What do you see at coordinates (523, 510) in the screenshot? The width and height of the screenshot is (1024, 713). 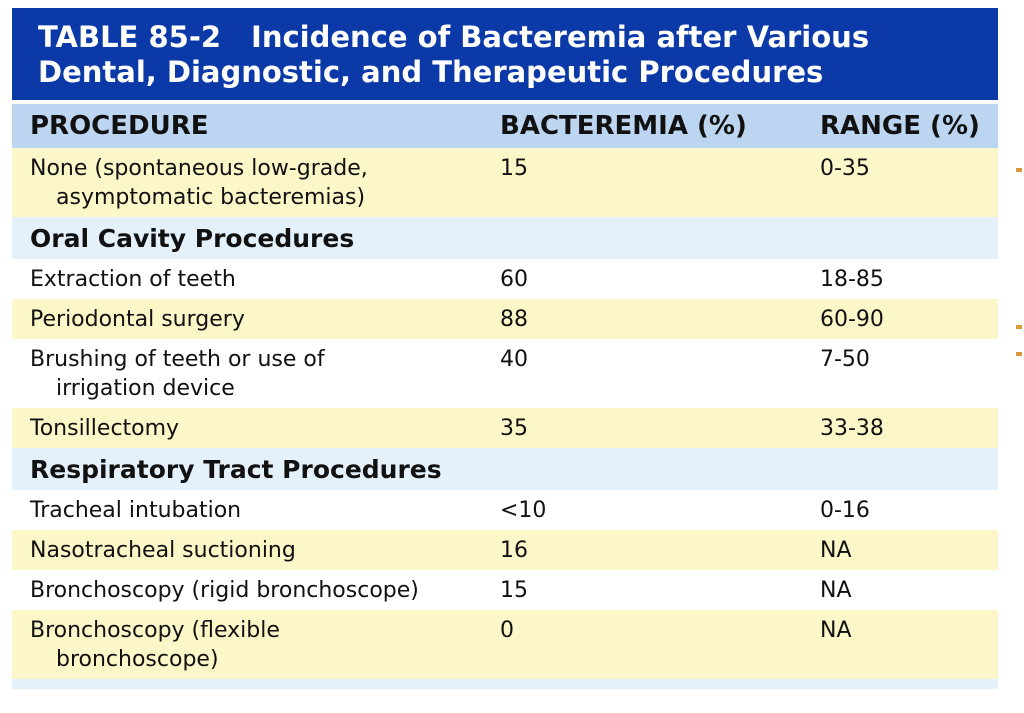 I see `bacteremia-cell: <10` at bounding box center [523, 510].